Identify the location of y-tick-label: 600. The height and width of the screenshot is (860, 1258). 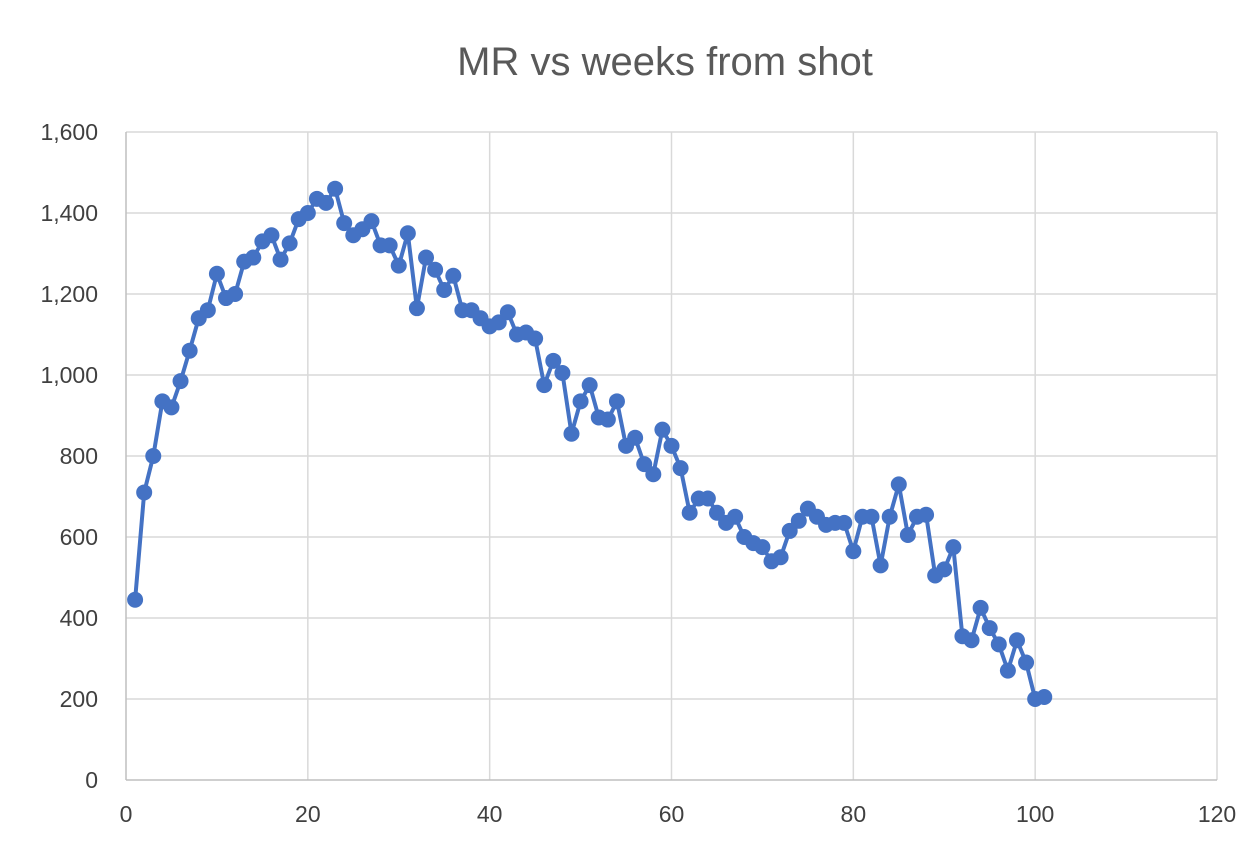
(79, 537).